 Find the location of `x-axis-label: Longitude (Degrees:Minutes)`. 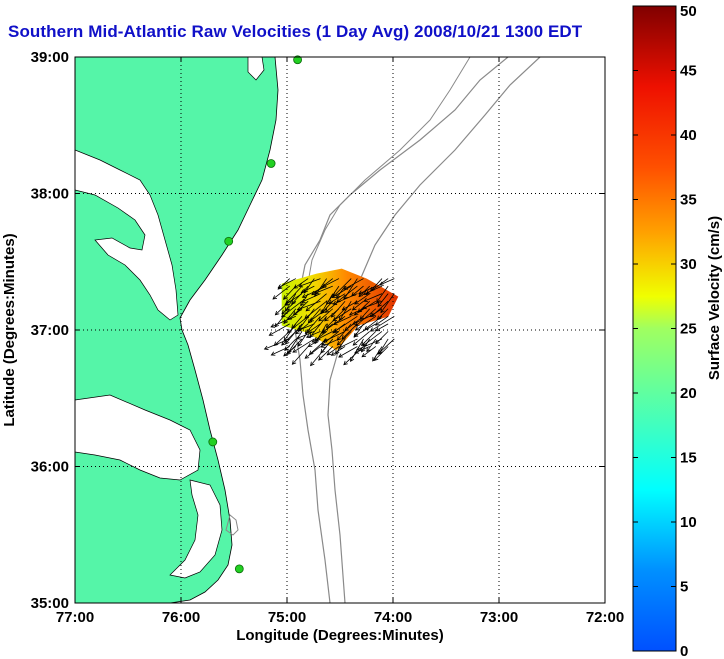

x-axis-label: Longitude (Degrees:Minutes) is located at coordinates (340, 635).